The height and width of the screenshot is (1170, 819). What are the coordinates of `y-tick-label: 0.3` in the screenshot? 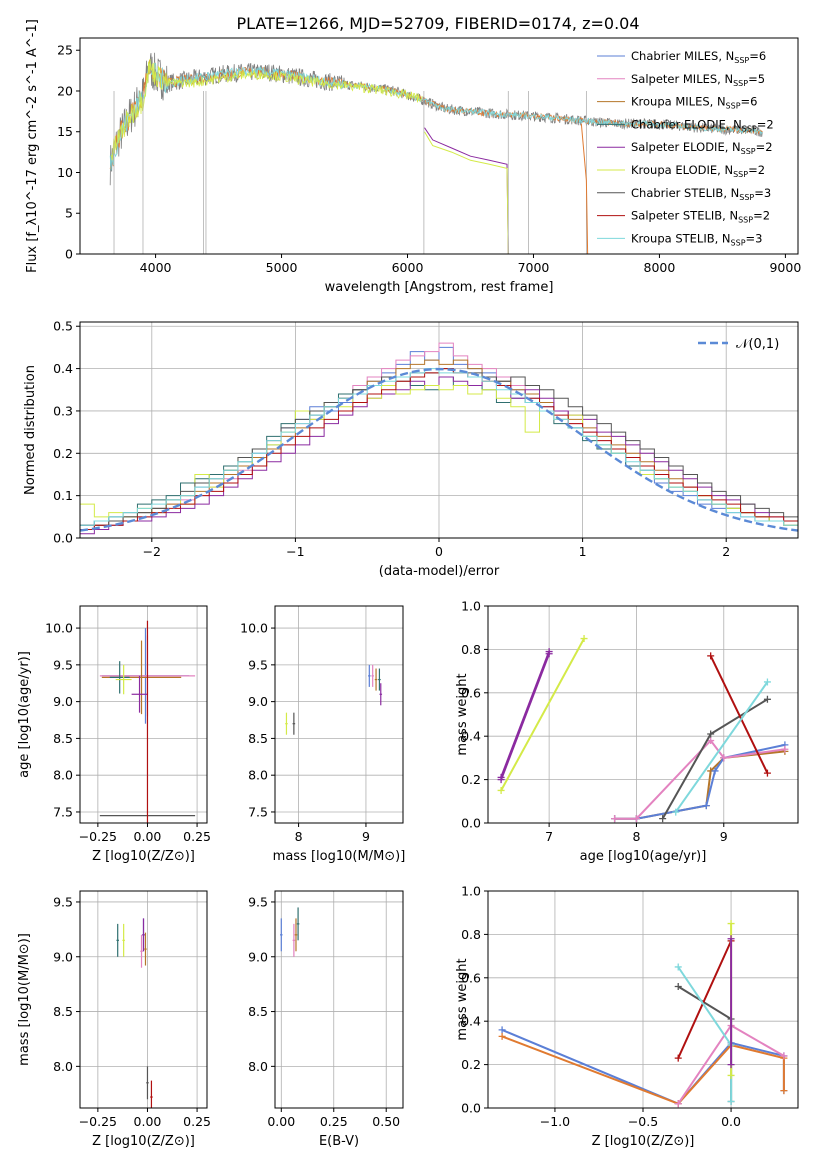 It's located at (63, 410).